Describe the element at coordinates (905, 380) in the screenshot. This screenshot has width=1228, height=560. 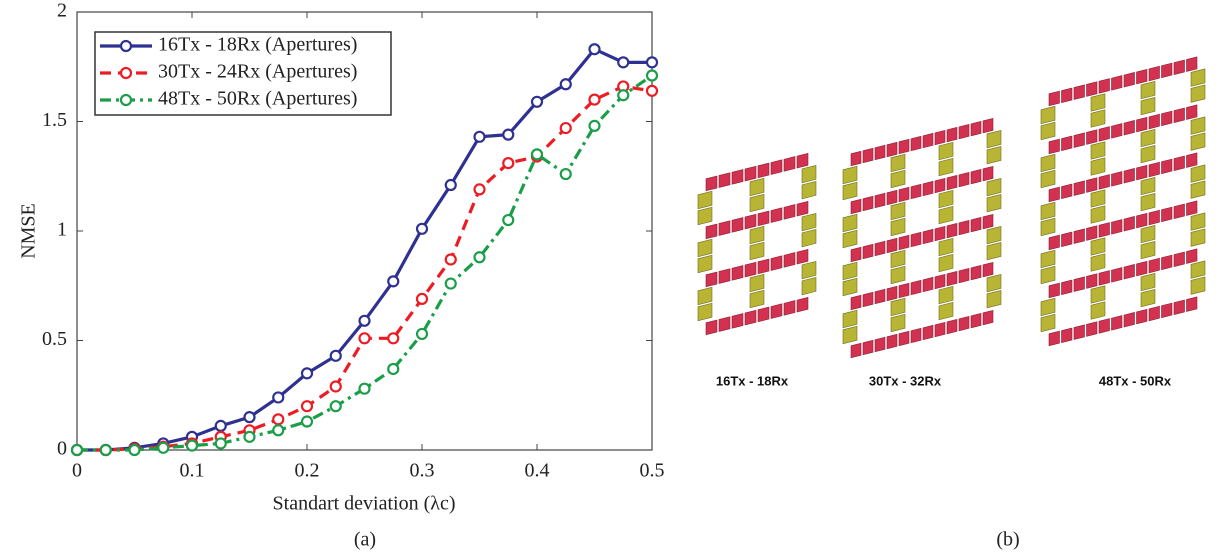
I see `array-label: 30Tx - 32Rx` at that location.